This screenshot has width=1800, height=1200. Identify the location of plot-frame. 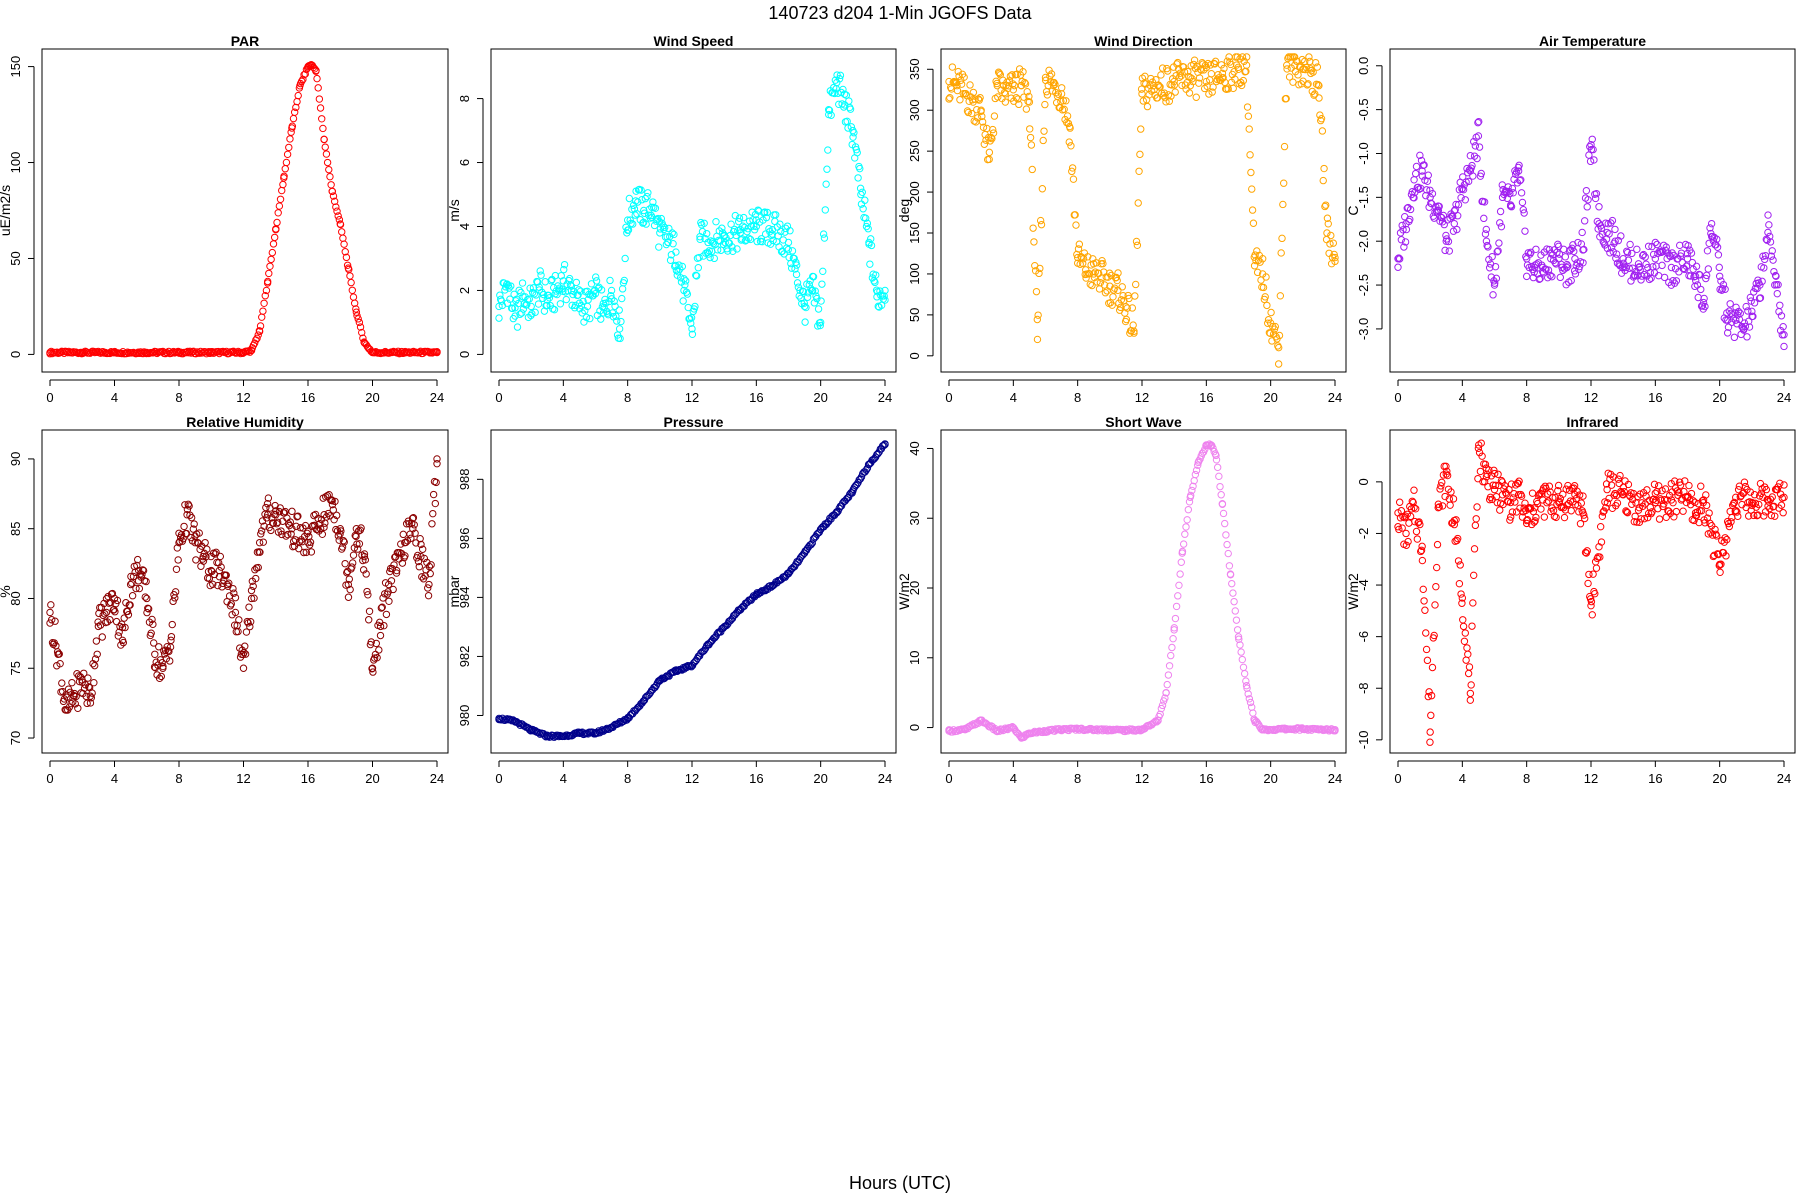
(693, 591).